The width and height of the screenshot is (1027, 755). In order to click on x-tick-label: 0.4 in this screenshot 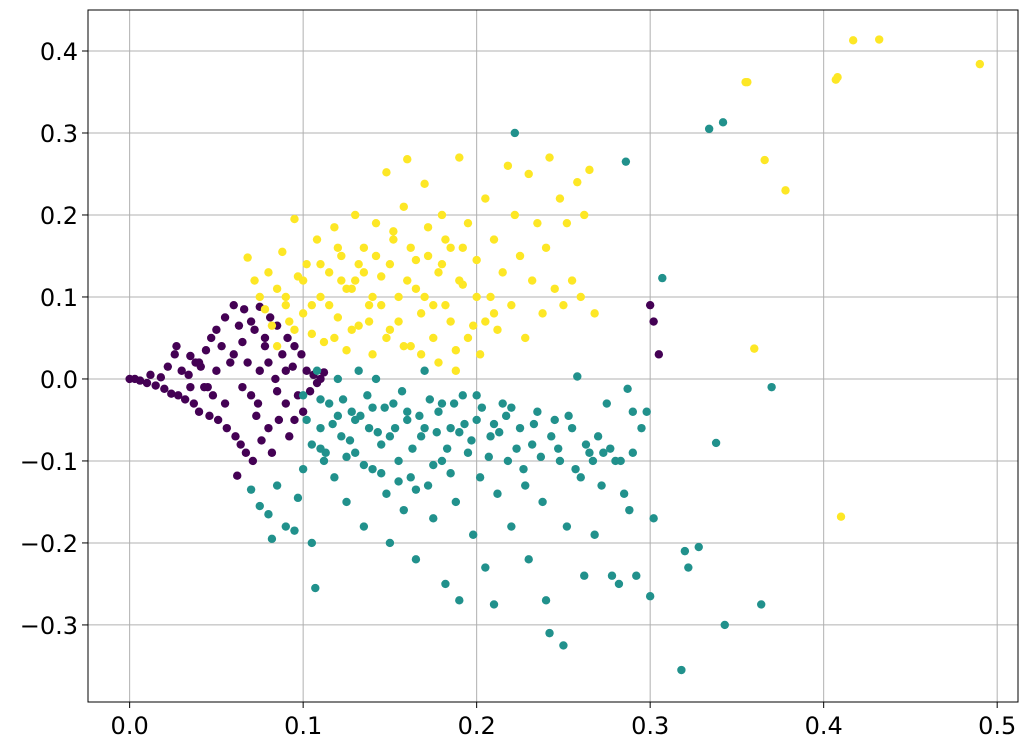, I will do `click(824, 726)`.